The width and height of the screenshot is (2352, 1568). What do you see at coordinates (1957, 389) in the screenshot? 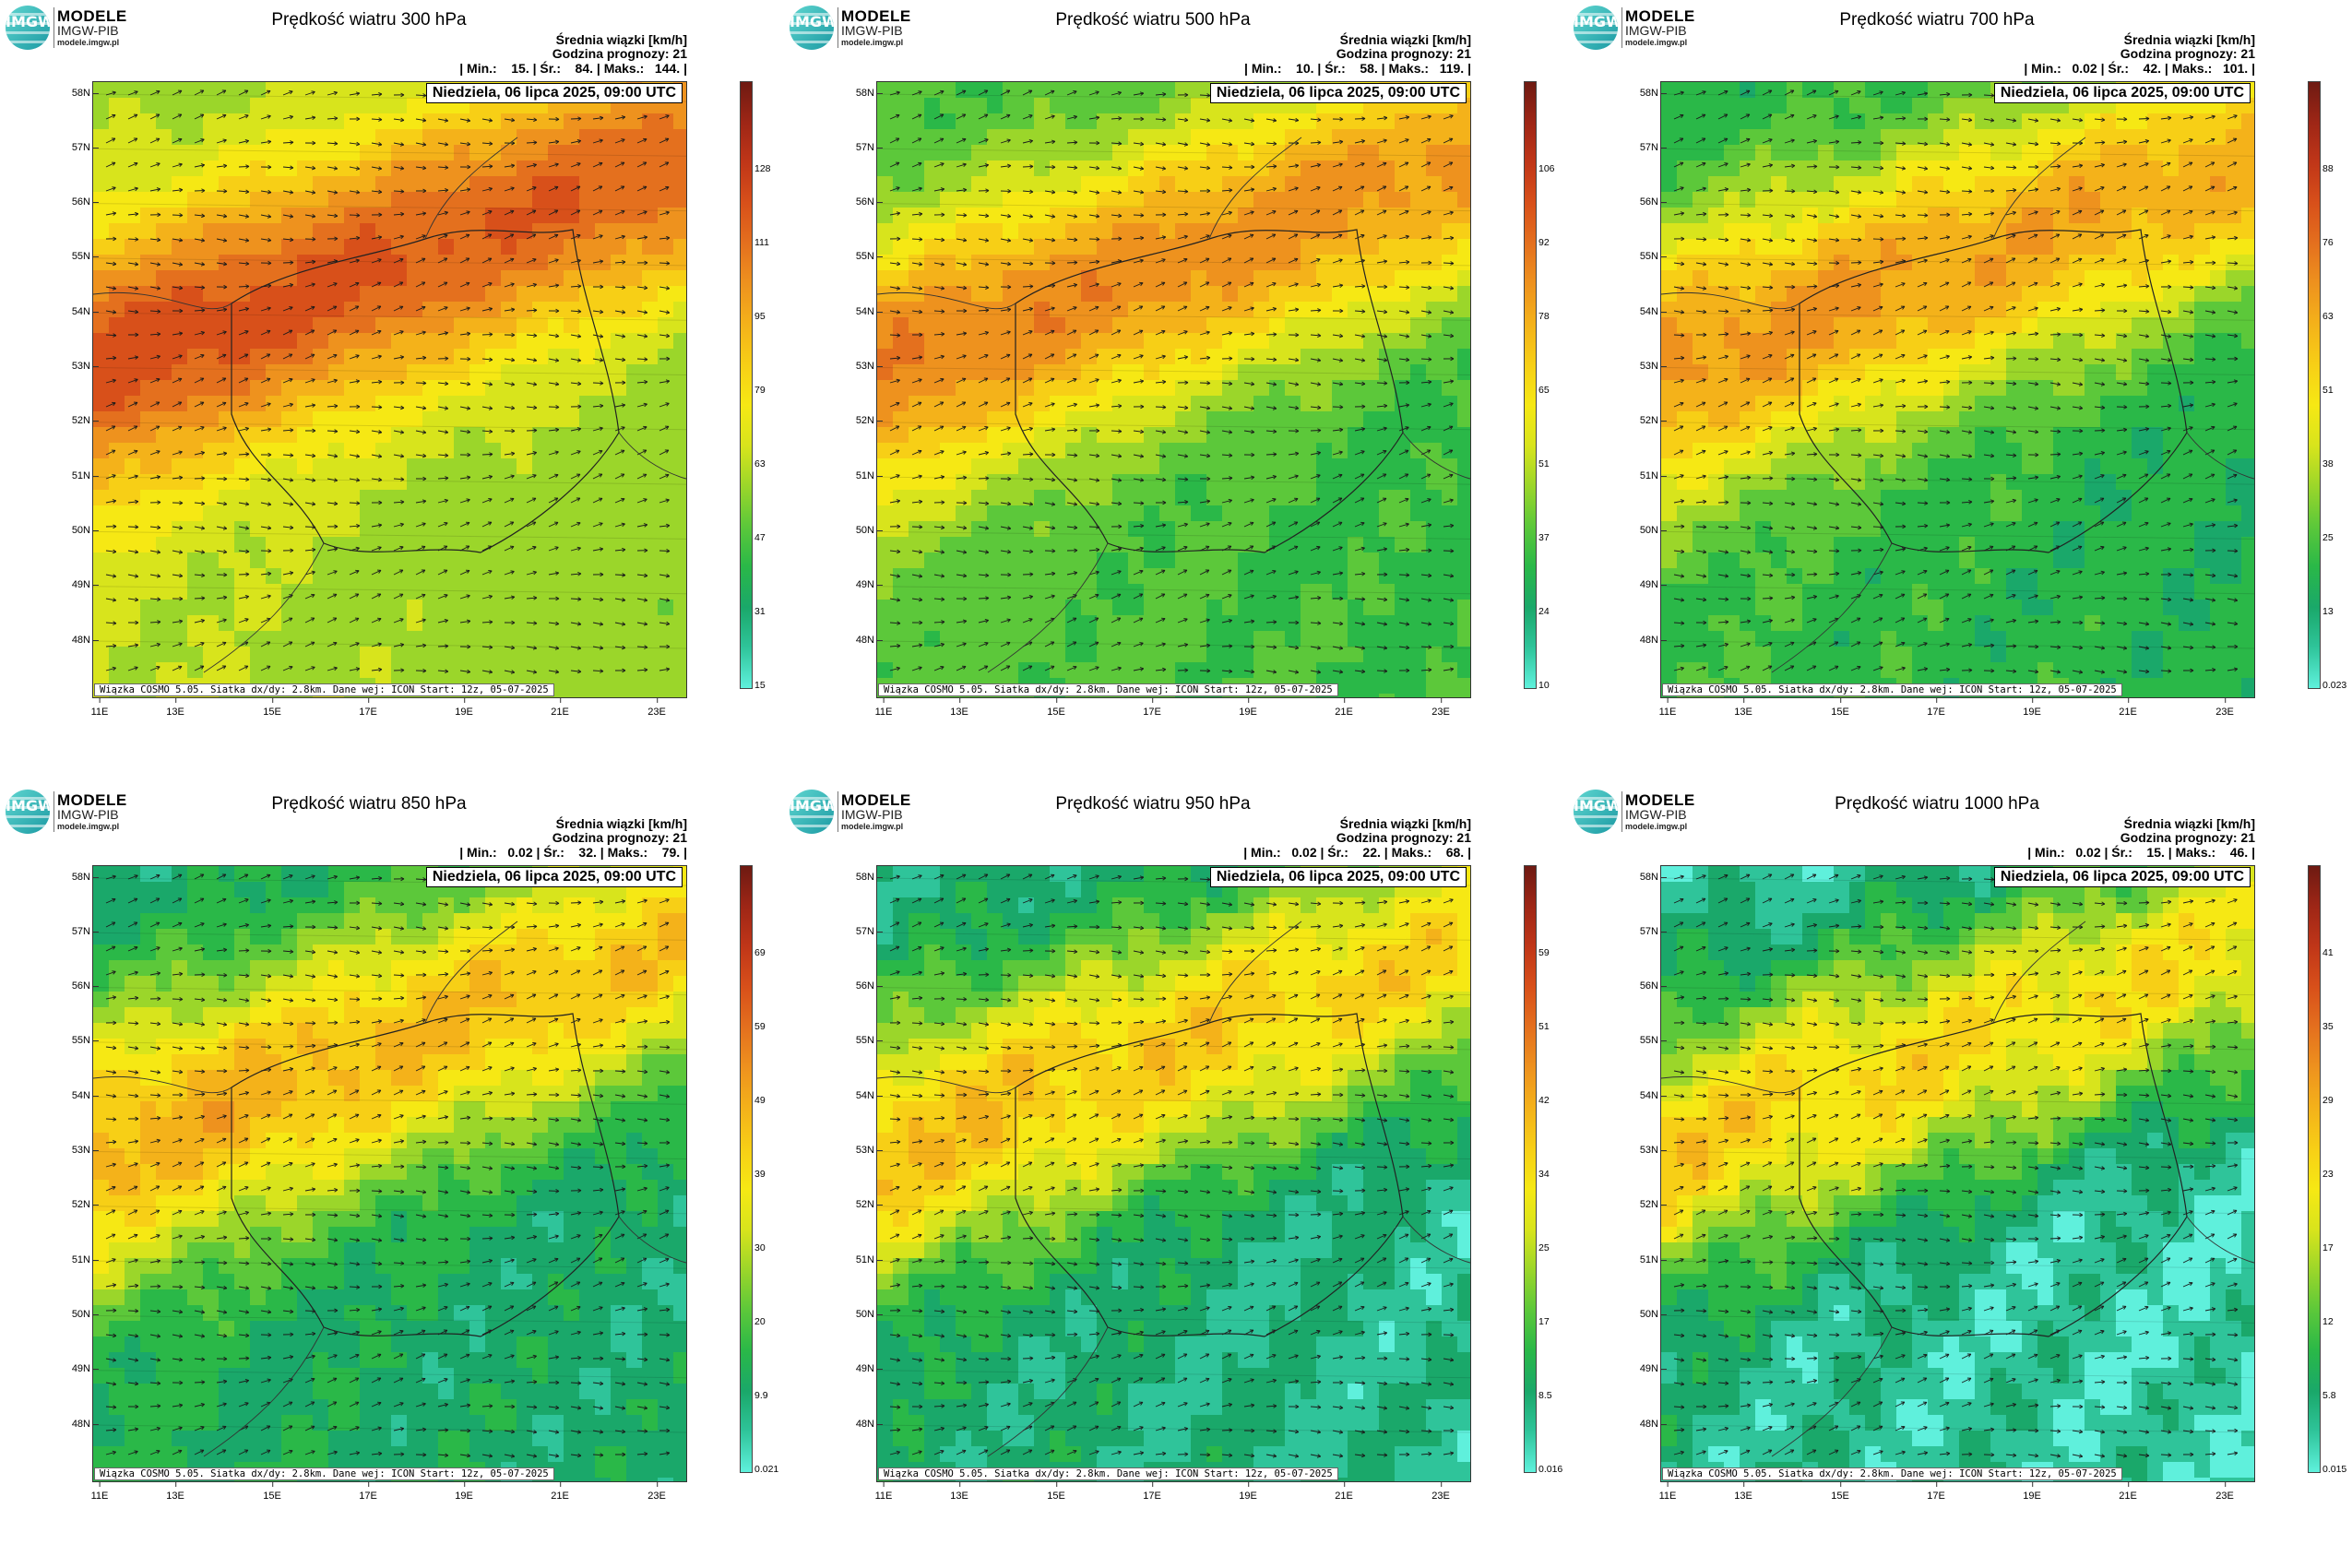
I see `map-field` at bounding box center [1957, 389].